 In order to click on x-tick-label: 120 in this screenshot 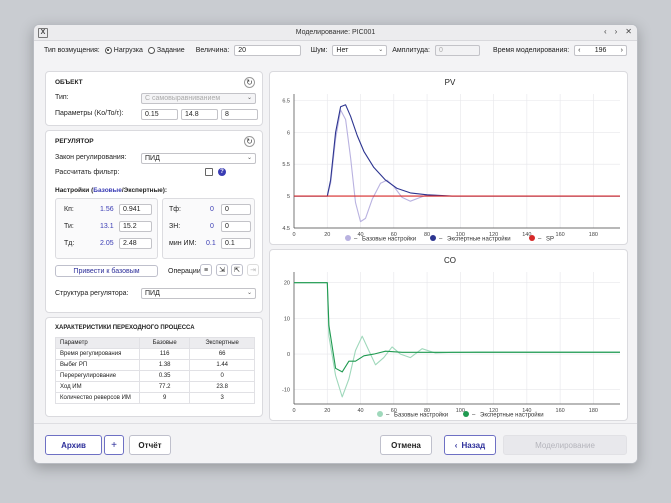, I will do `click(493, 235)`.